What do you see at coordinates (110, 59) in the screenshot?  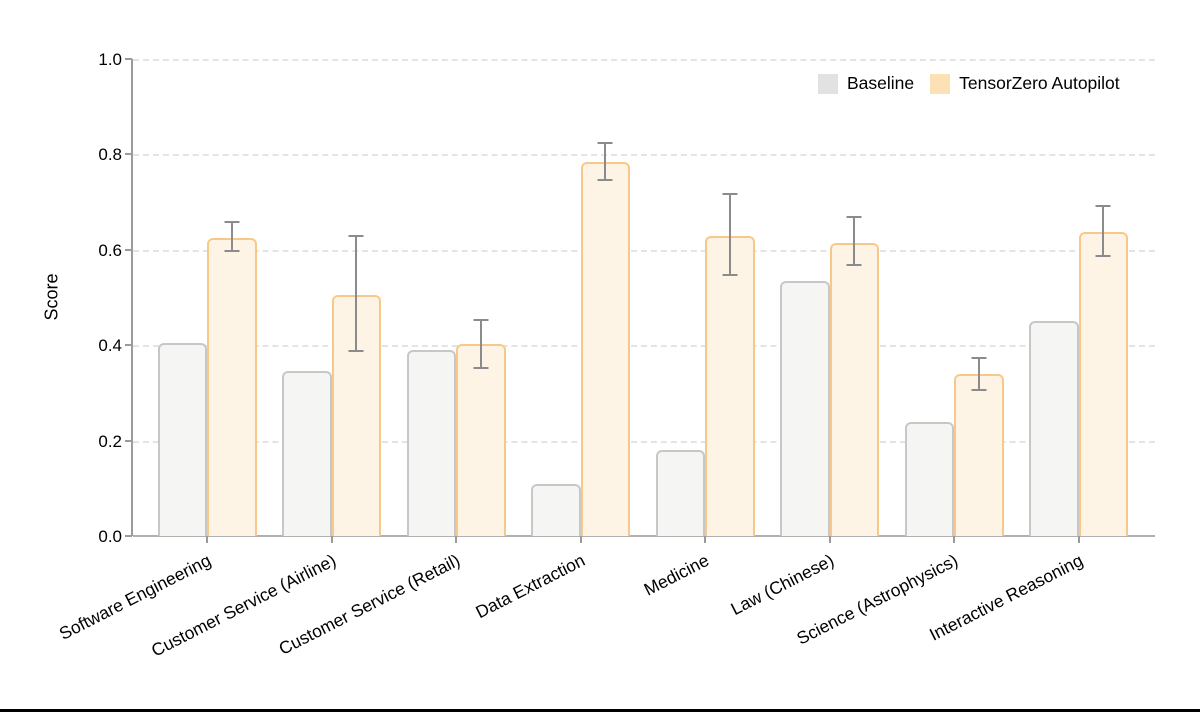 I see `y-tick-label-1.0: 1.0` at bounding box center [110, 59].